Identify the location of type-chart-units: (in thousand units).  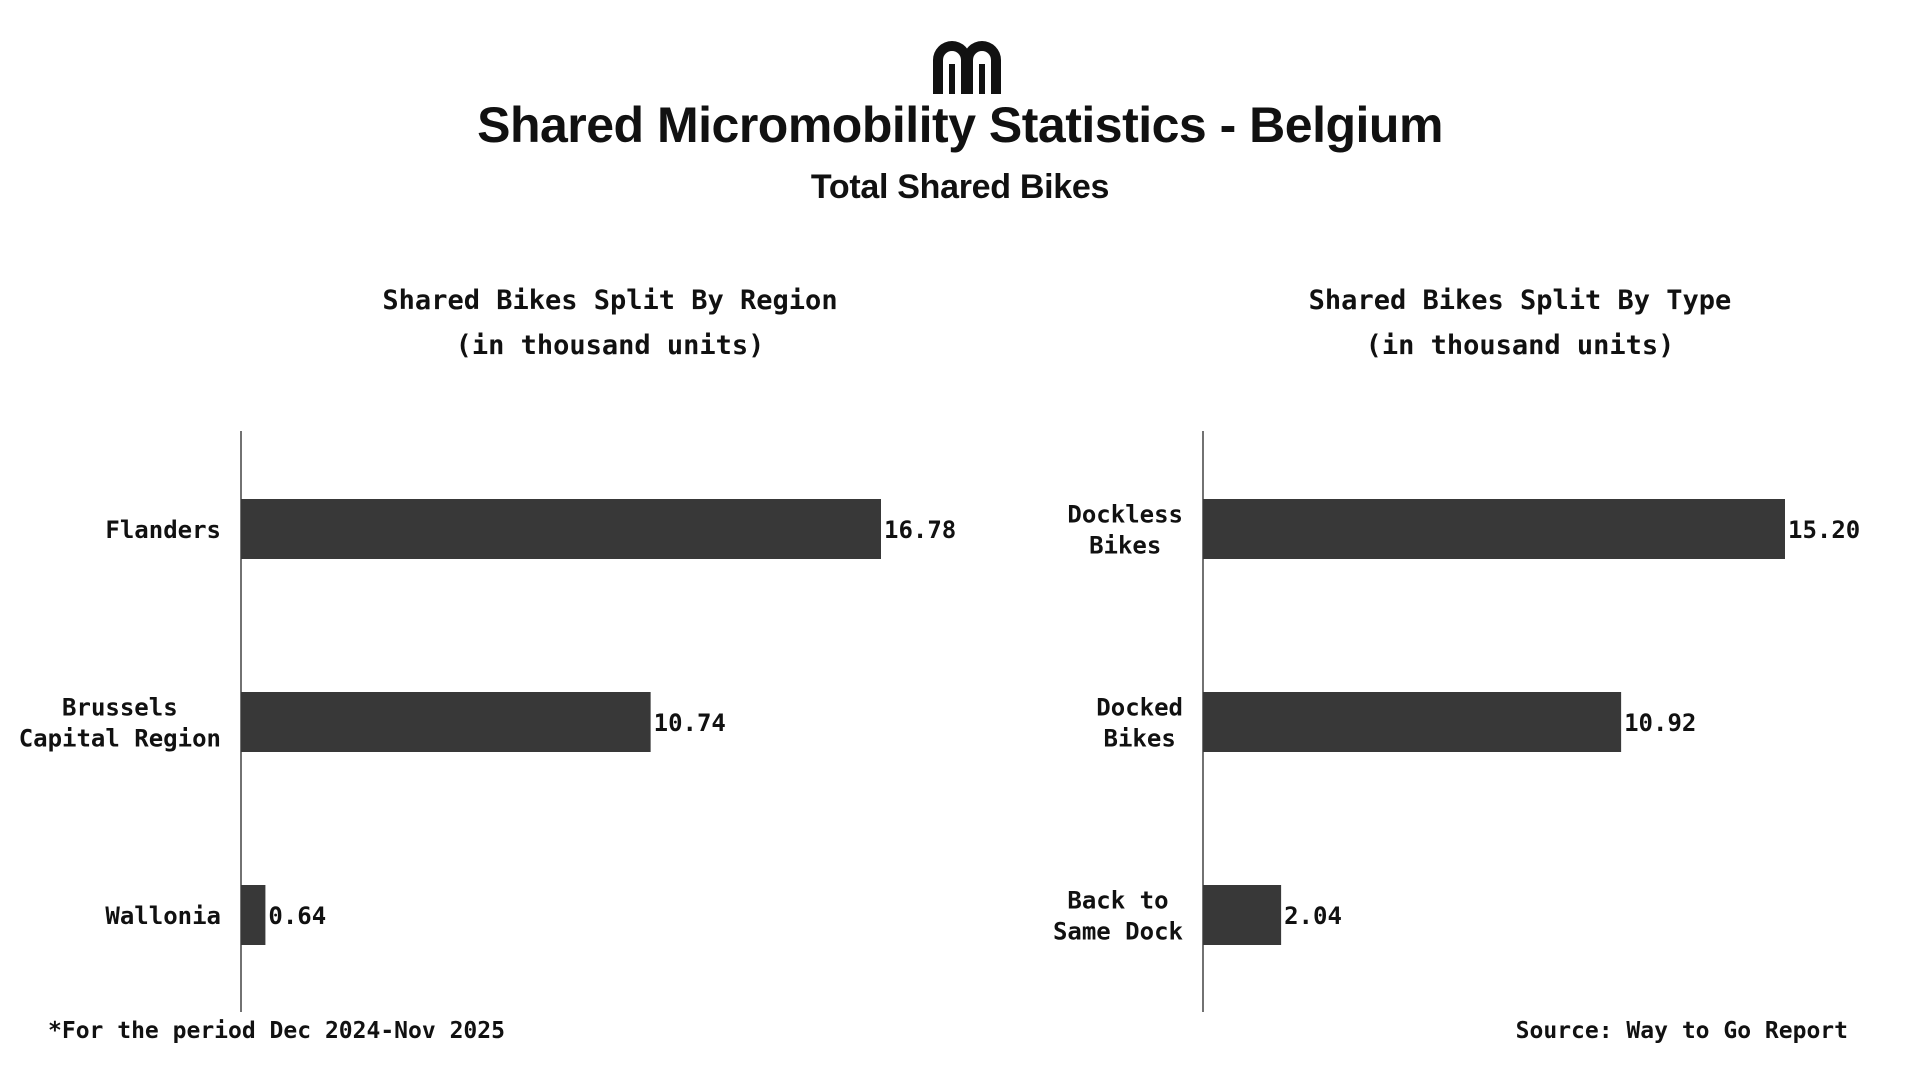
(1520, 345).